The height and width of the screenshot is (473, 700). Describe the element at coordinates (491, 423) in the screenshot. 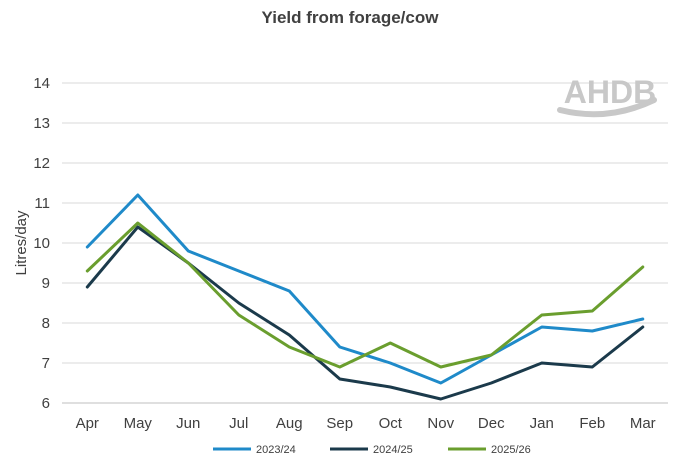

I see `x-tick-label: Dec` at that location.